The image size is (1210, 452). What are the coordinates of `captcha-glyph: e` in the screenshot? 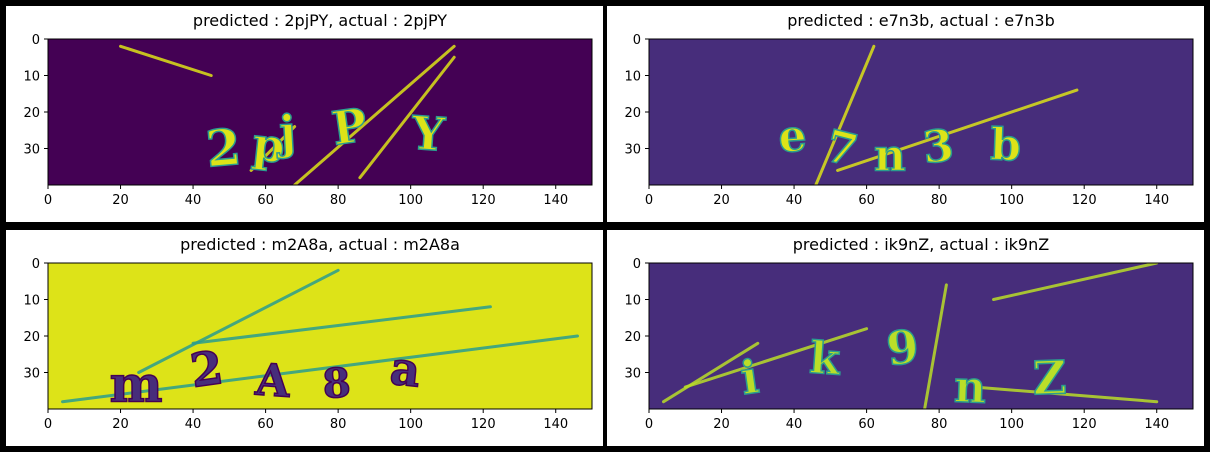 It's located at (792, 136).